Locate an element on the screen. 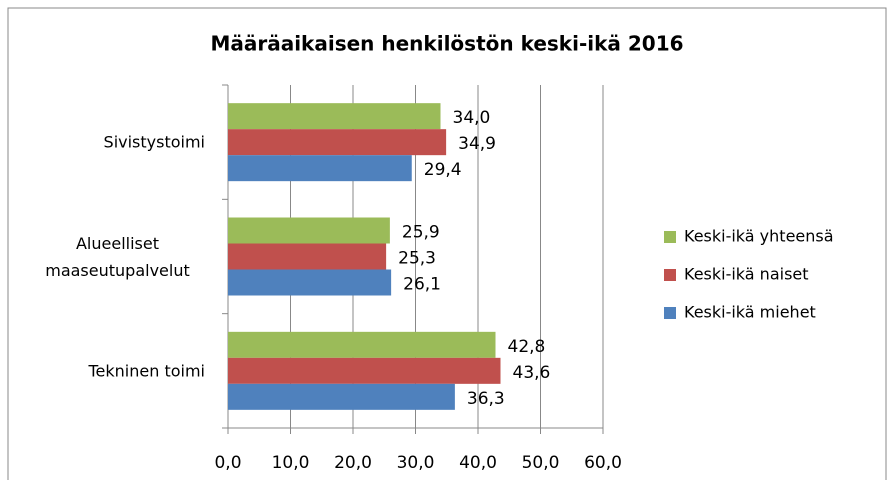 The height and width of the screenshot is (480, 894). x-tick-label: 50,0 is located at coordinates (541, 463).